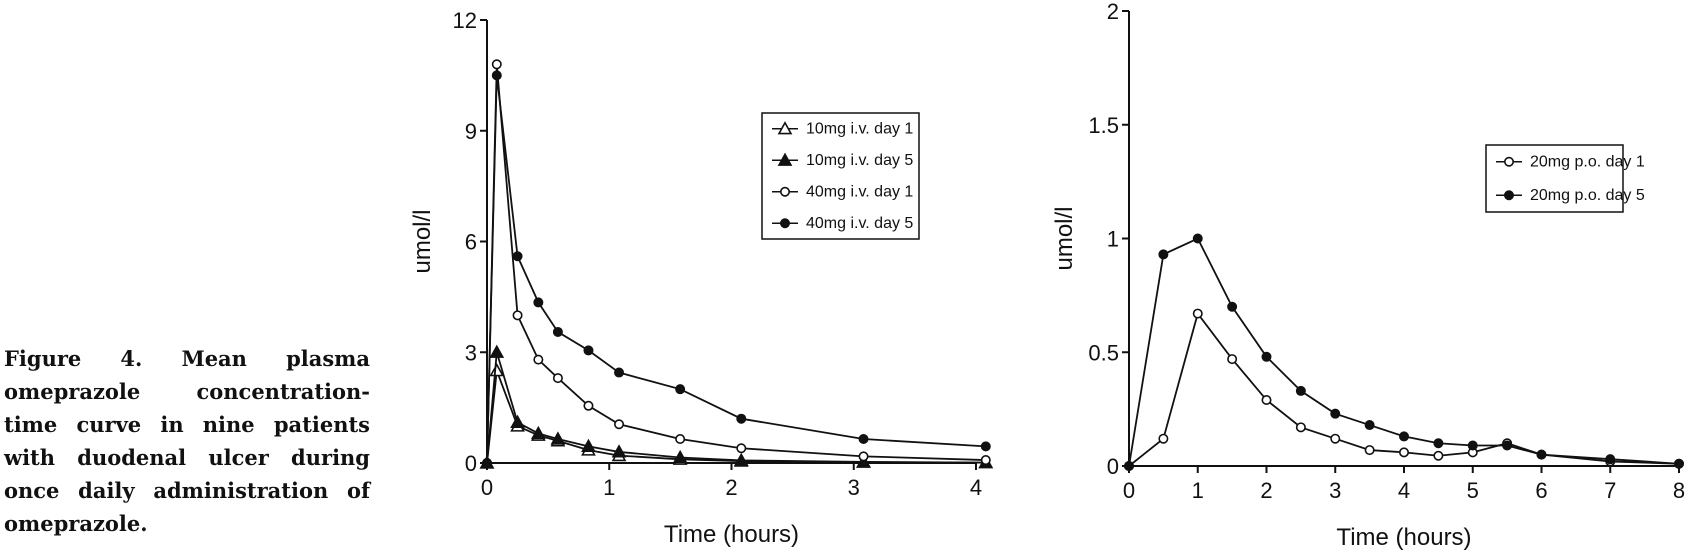 The width and height of the screenshot is (1686, 555). I want to click on y-tick-label: 1.5, so click(1103, 125).